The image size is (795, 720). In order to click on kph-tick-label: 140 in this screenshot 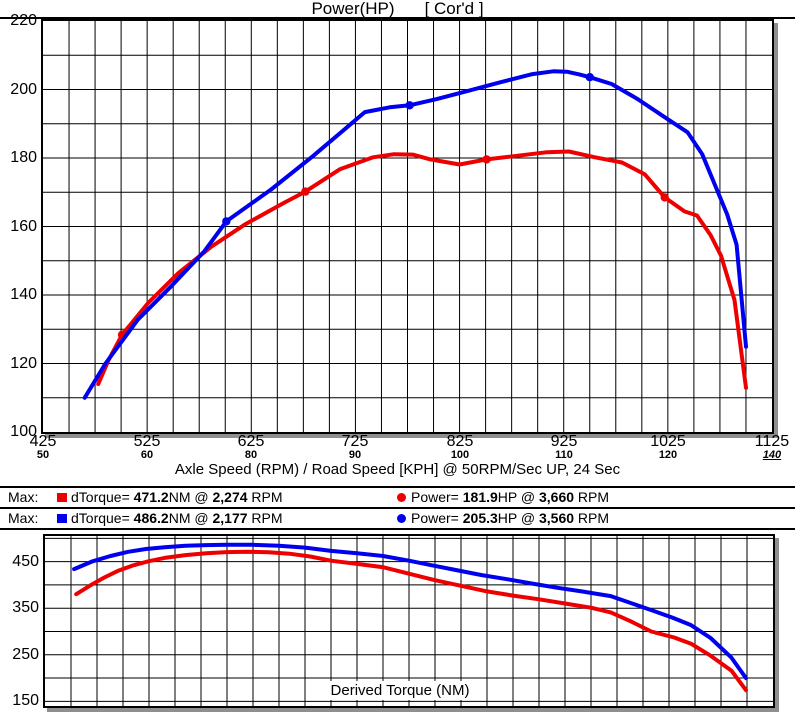, I will do `click(772, 455)`.